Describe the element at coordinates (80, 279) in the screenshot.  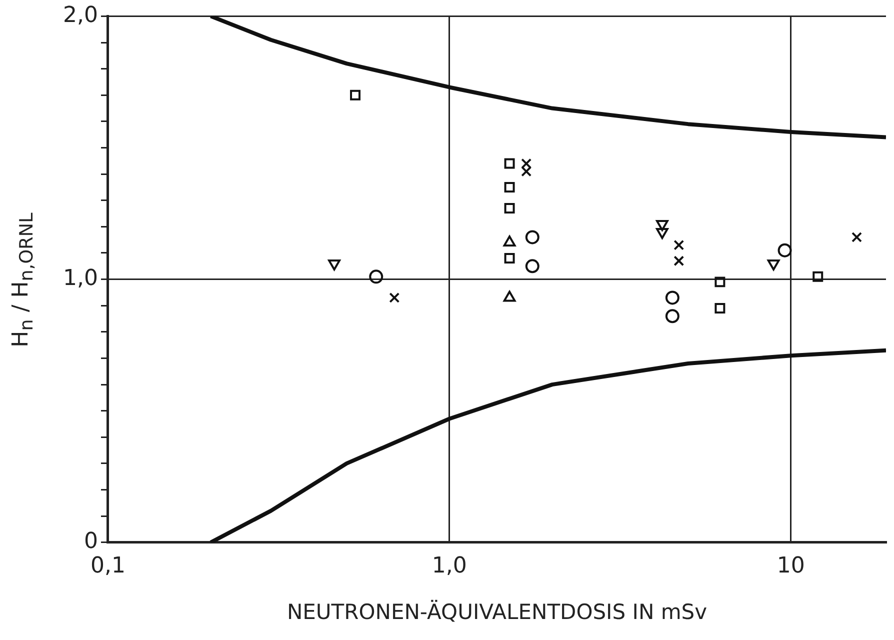
I see `y-tick-label: 1,0` at that location.